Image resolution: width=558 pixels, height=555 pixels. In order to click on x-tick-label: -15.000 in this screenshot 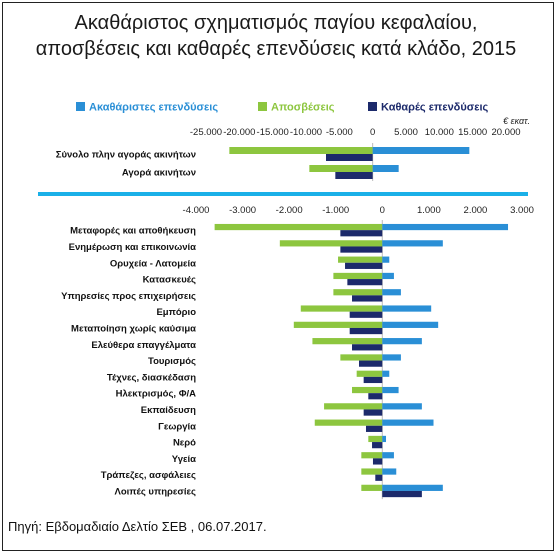, I will do `click(273, 132)`.